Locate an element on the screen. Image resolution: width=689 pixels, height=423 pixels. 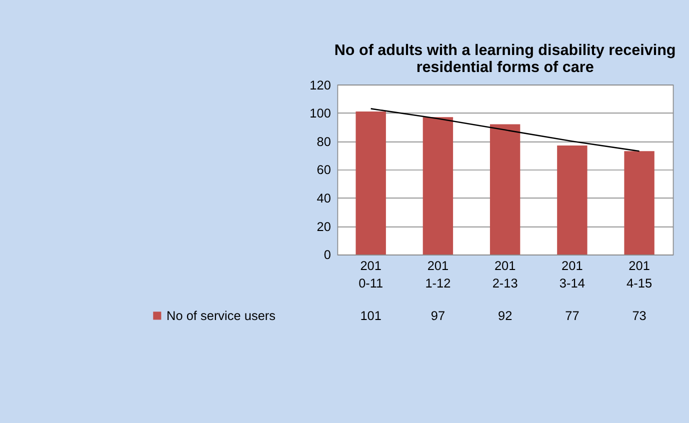
y-tick-label: 0 is located at coordinates (327, 254).